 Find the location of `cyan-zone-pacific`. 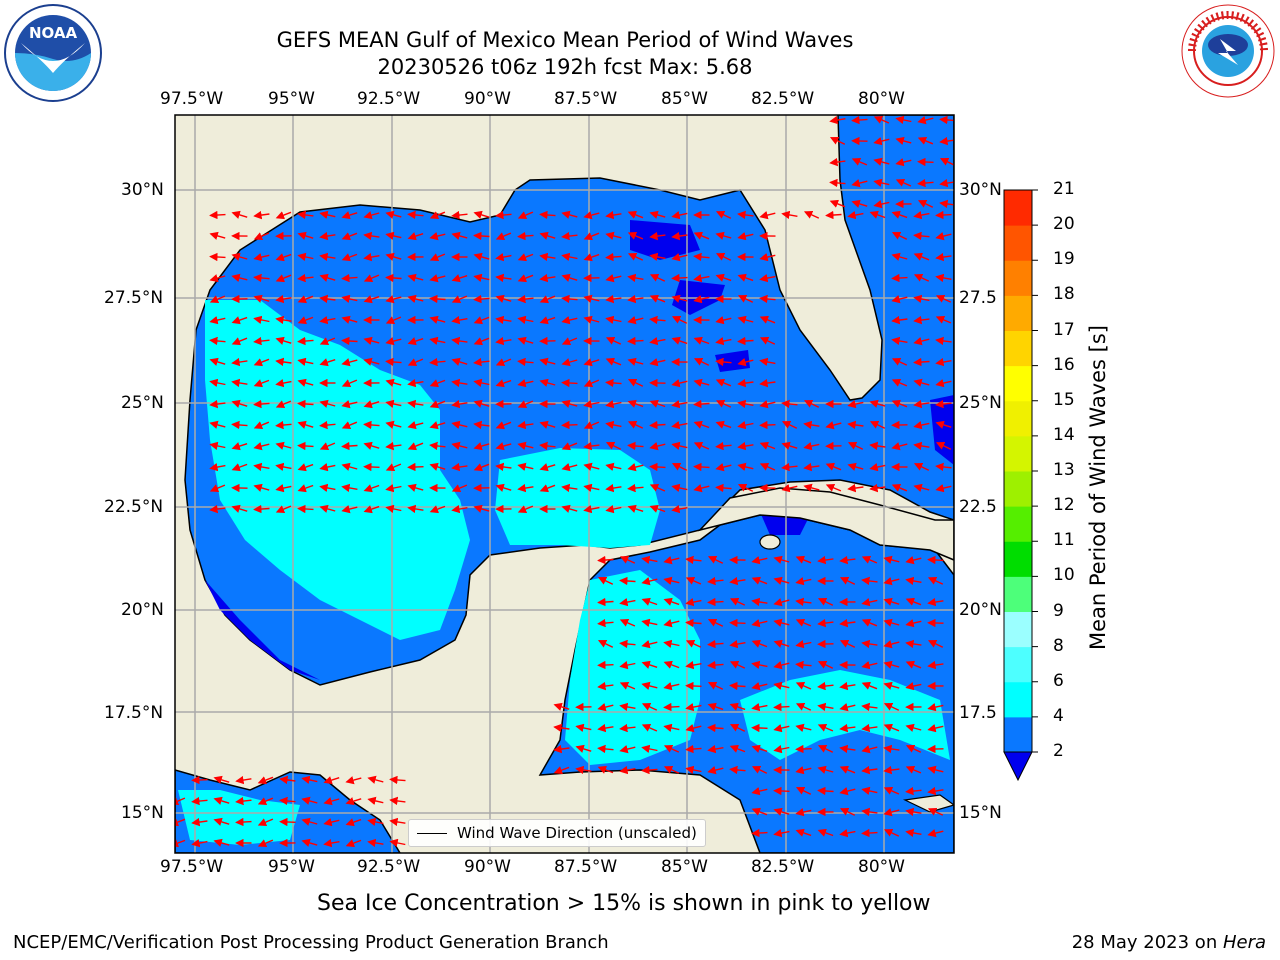

cyan-zone-pacific is located at coordinates (239, 817).